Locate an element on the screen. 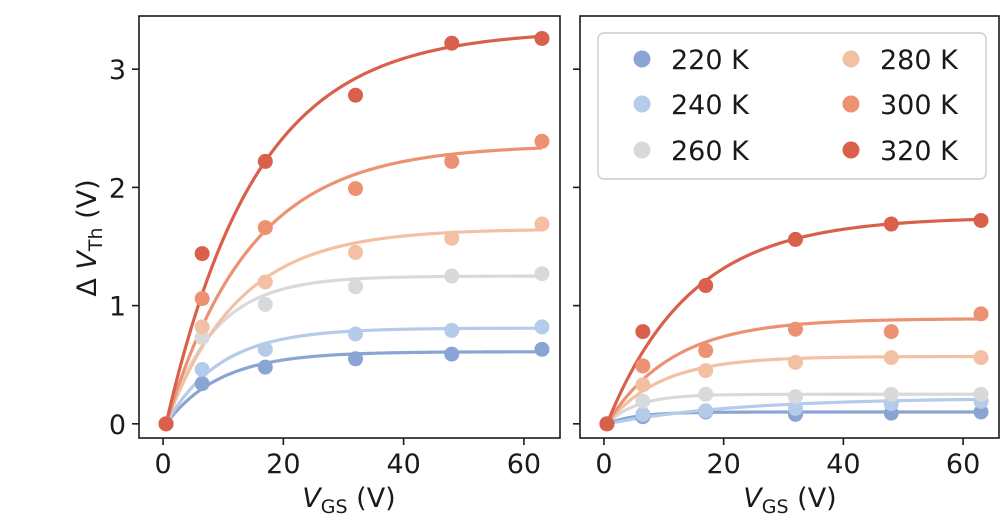 Image resolution: width=1003 pixels, height=518 pixels. y-axis-title-unit: (V) is located at coordinates (87, 203).